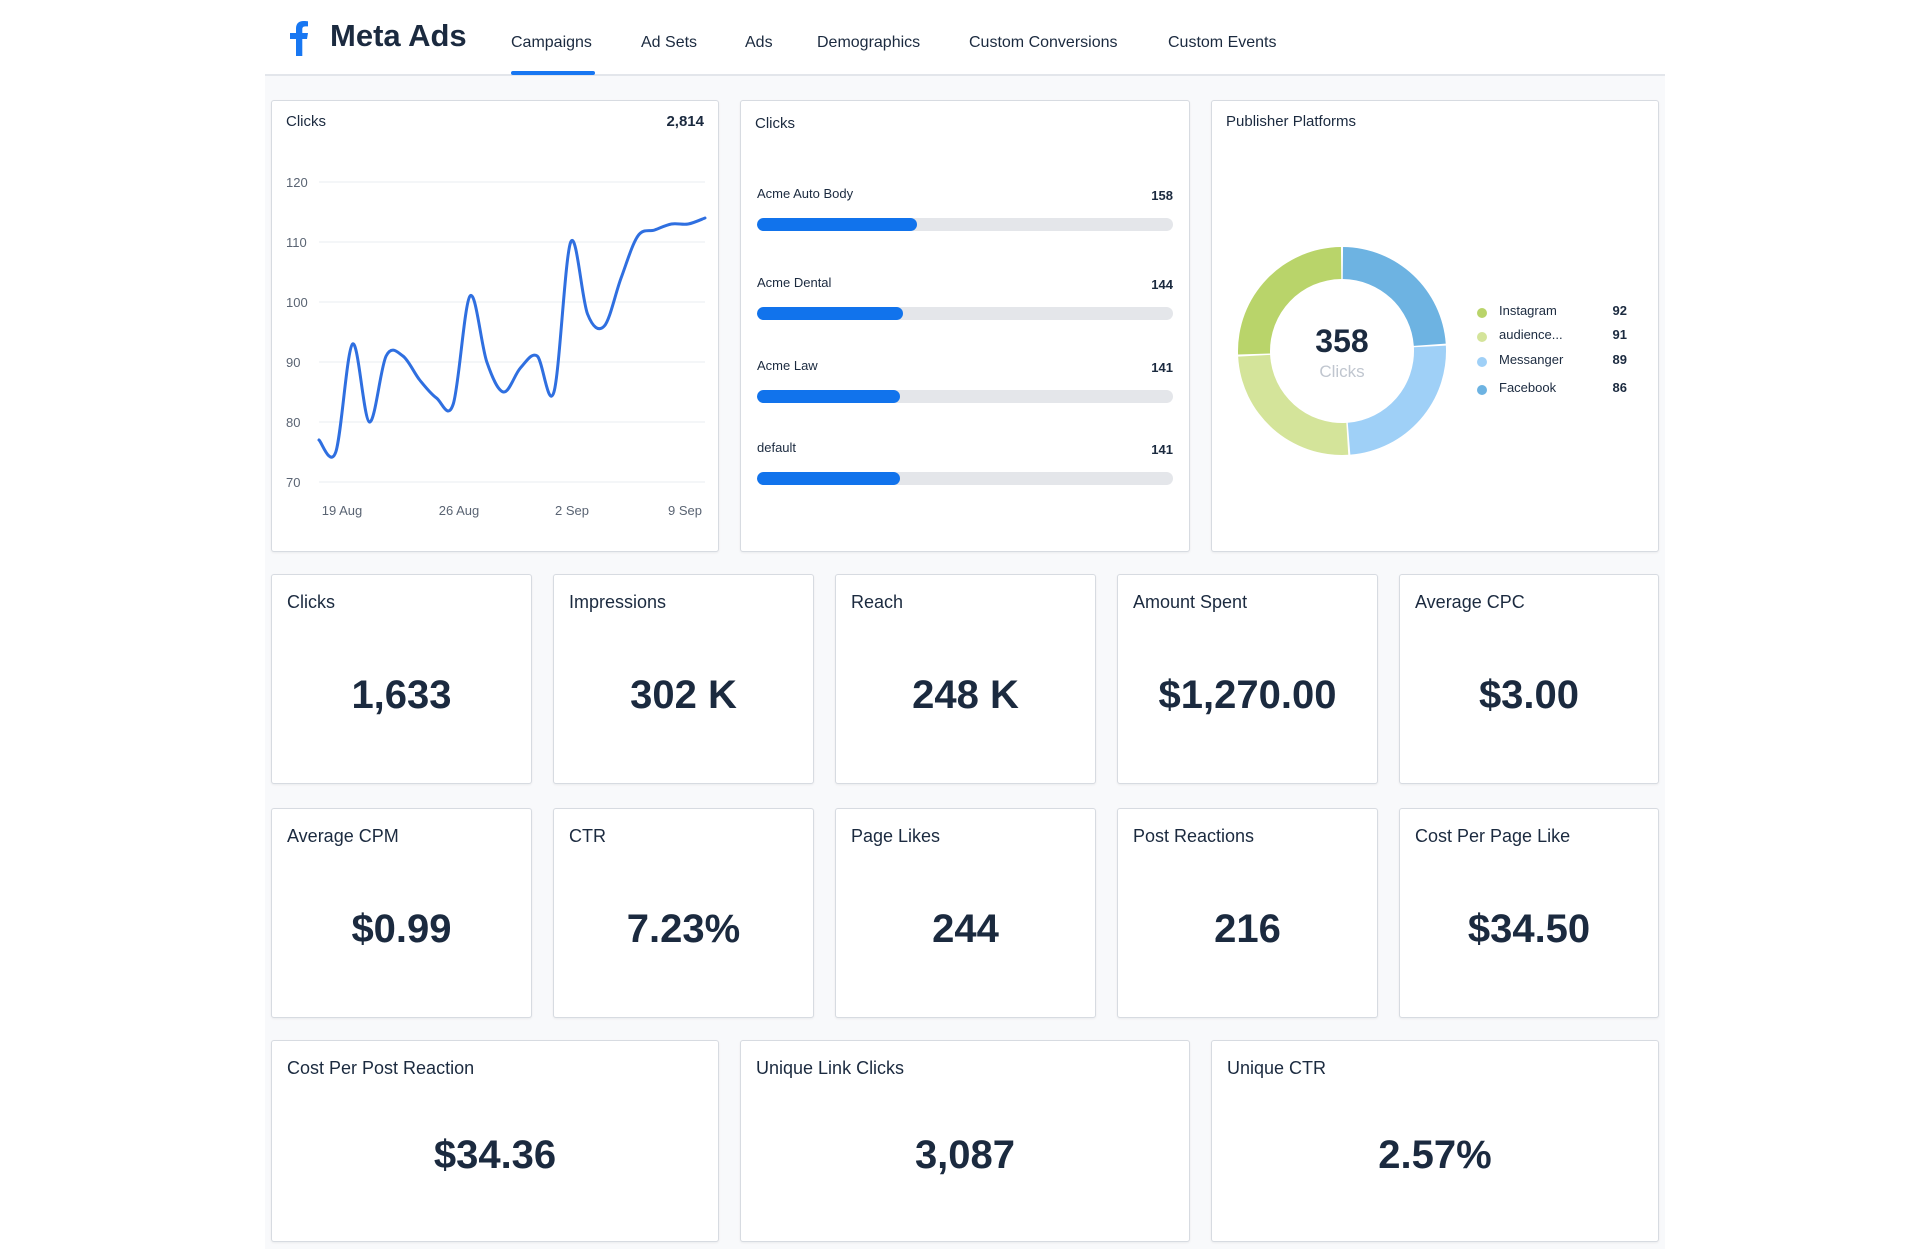 This screenshot has height=1249, width=1920. I want to click on kpi-card-unique-ctr: Unique CTR 2.57%, so click(1435, 1141).